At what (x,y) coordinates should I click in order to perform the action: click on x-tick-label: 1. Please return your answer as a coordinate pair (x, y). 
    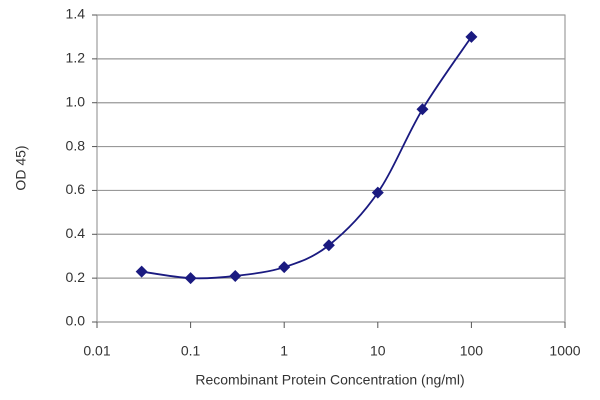
    Looking at the image, I should click on (284, 351).